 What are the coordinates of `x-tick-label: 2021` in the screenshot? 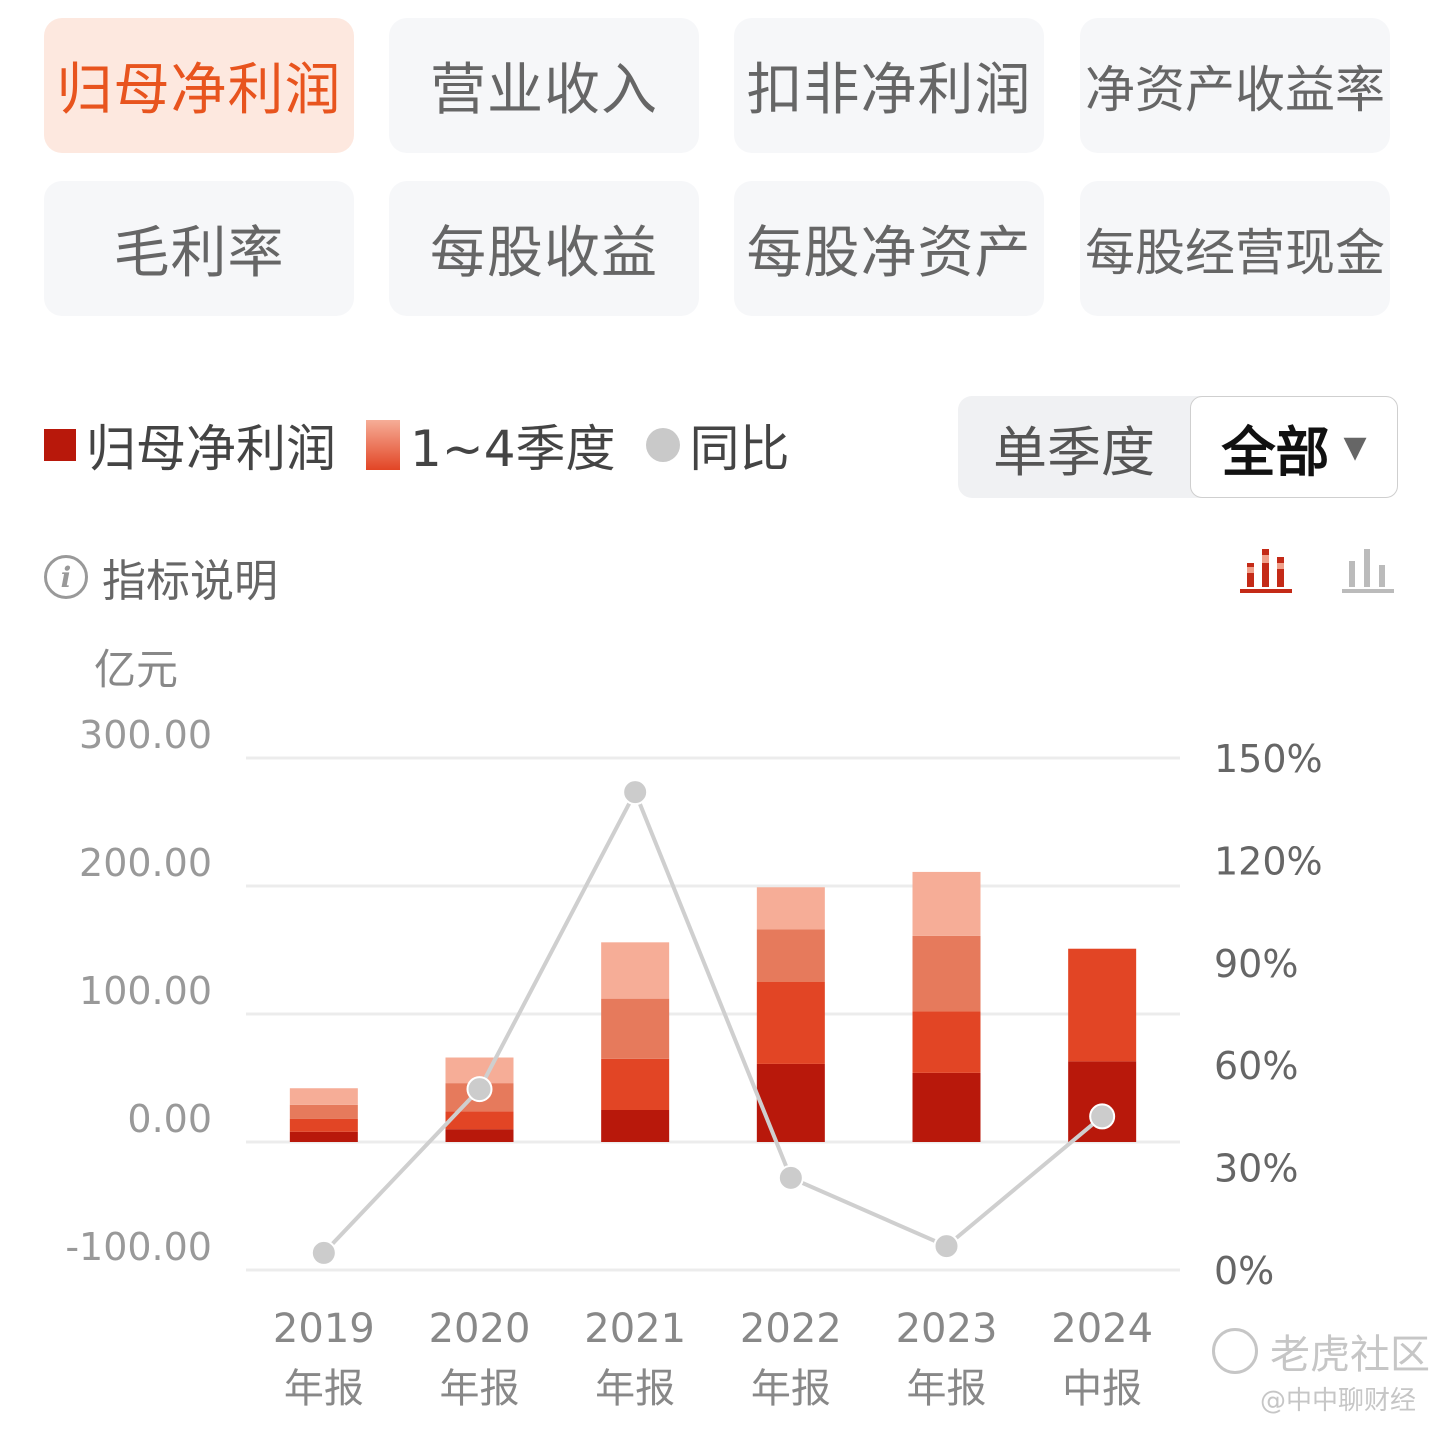 It's located at (635, 1329).